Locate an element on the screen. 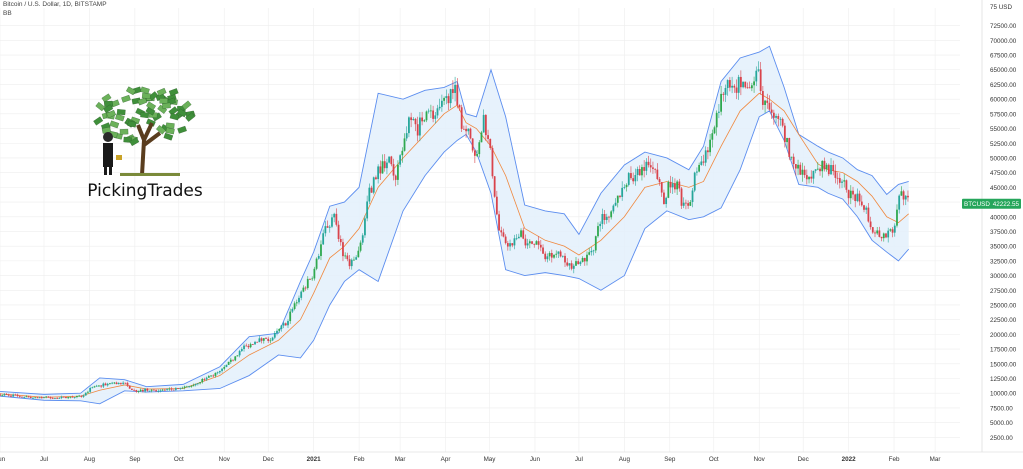 The image size is (1023, 469). y-tick-label: 35000.00 is located at coordinates (1003, 247).